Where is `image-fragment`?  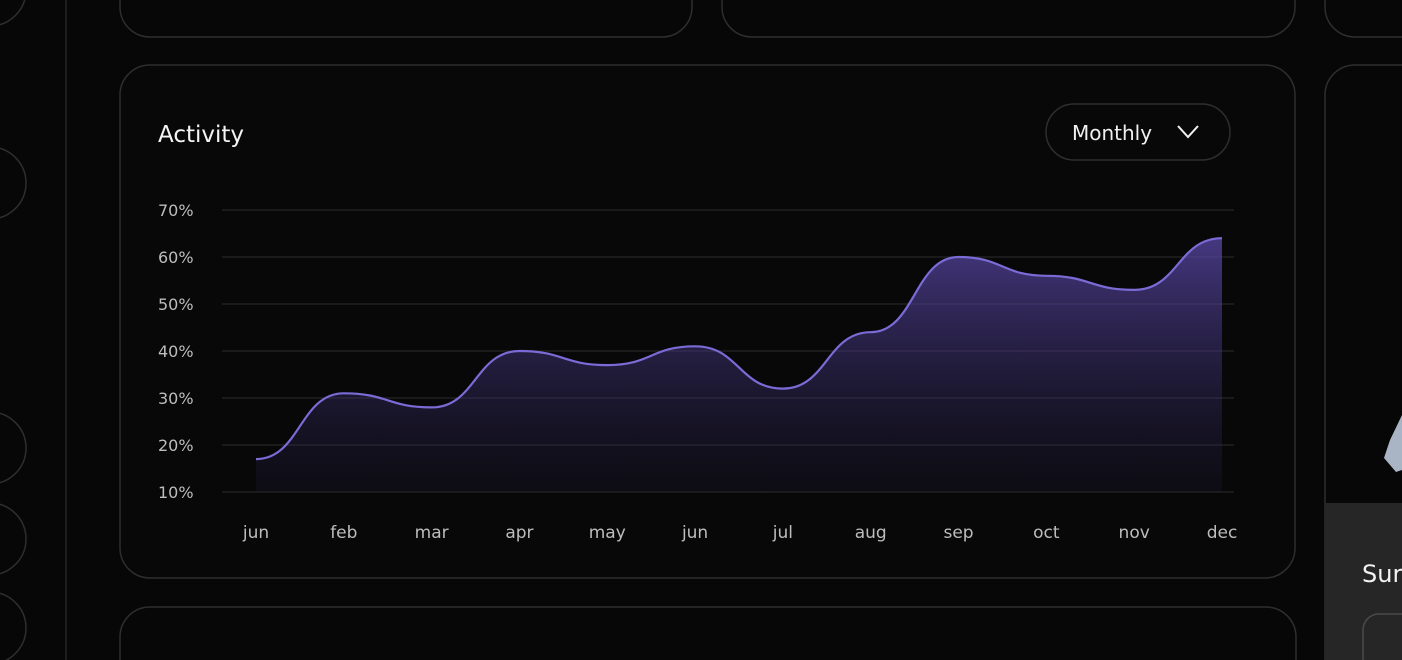
image-fragment is located at coordinates (1393, 443).